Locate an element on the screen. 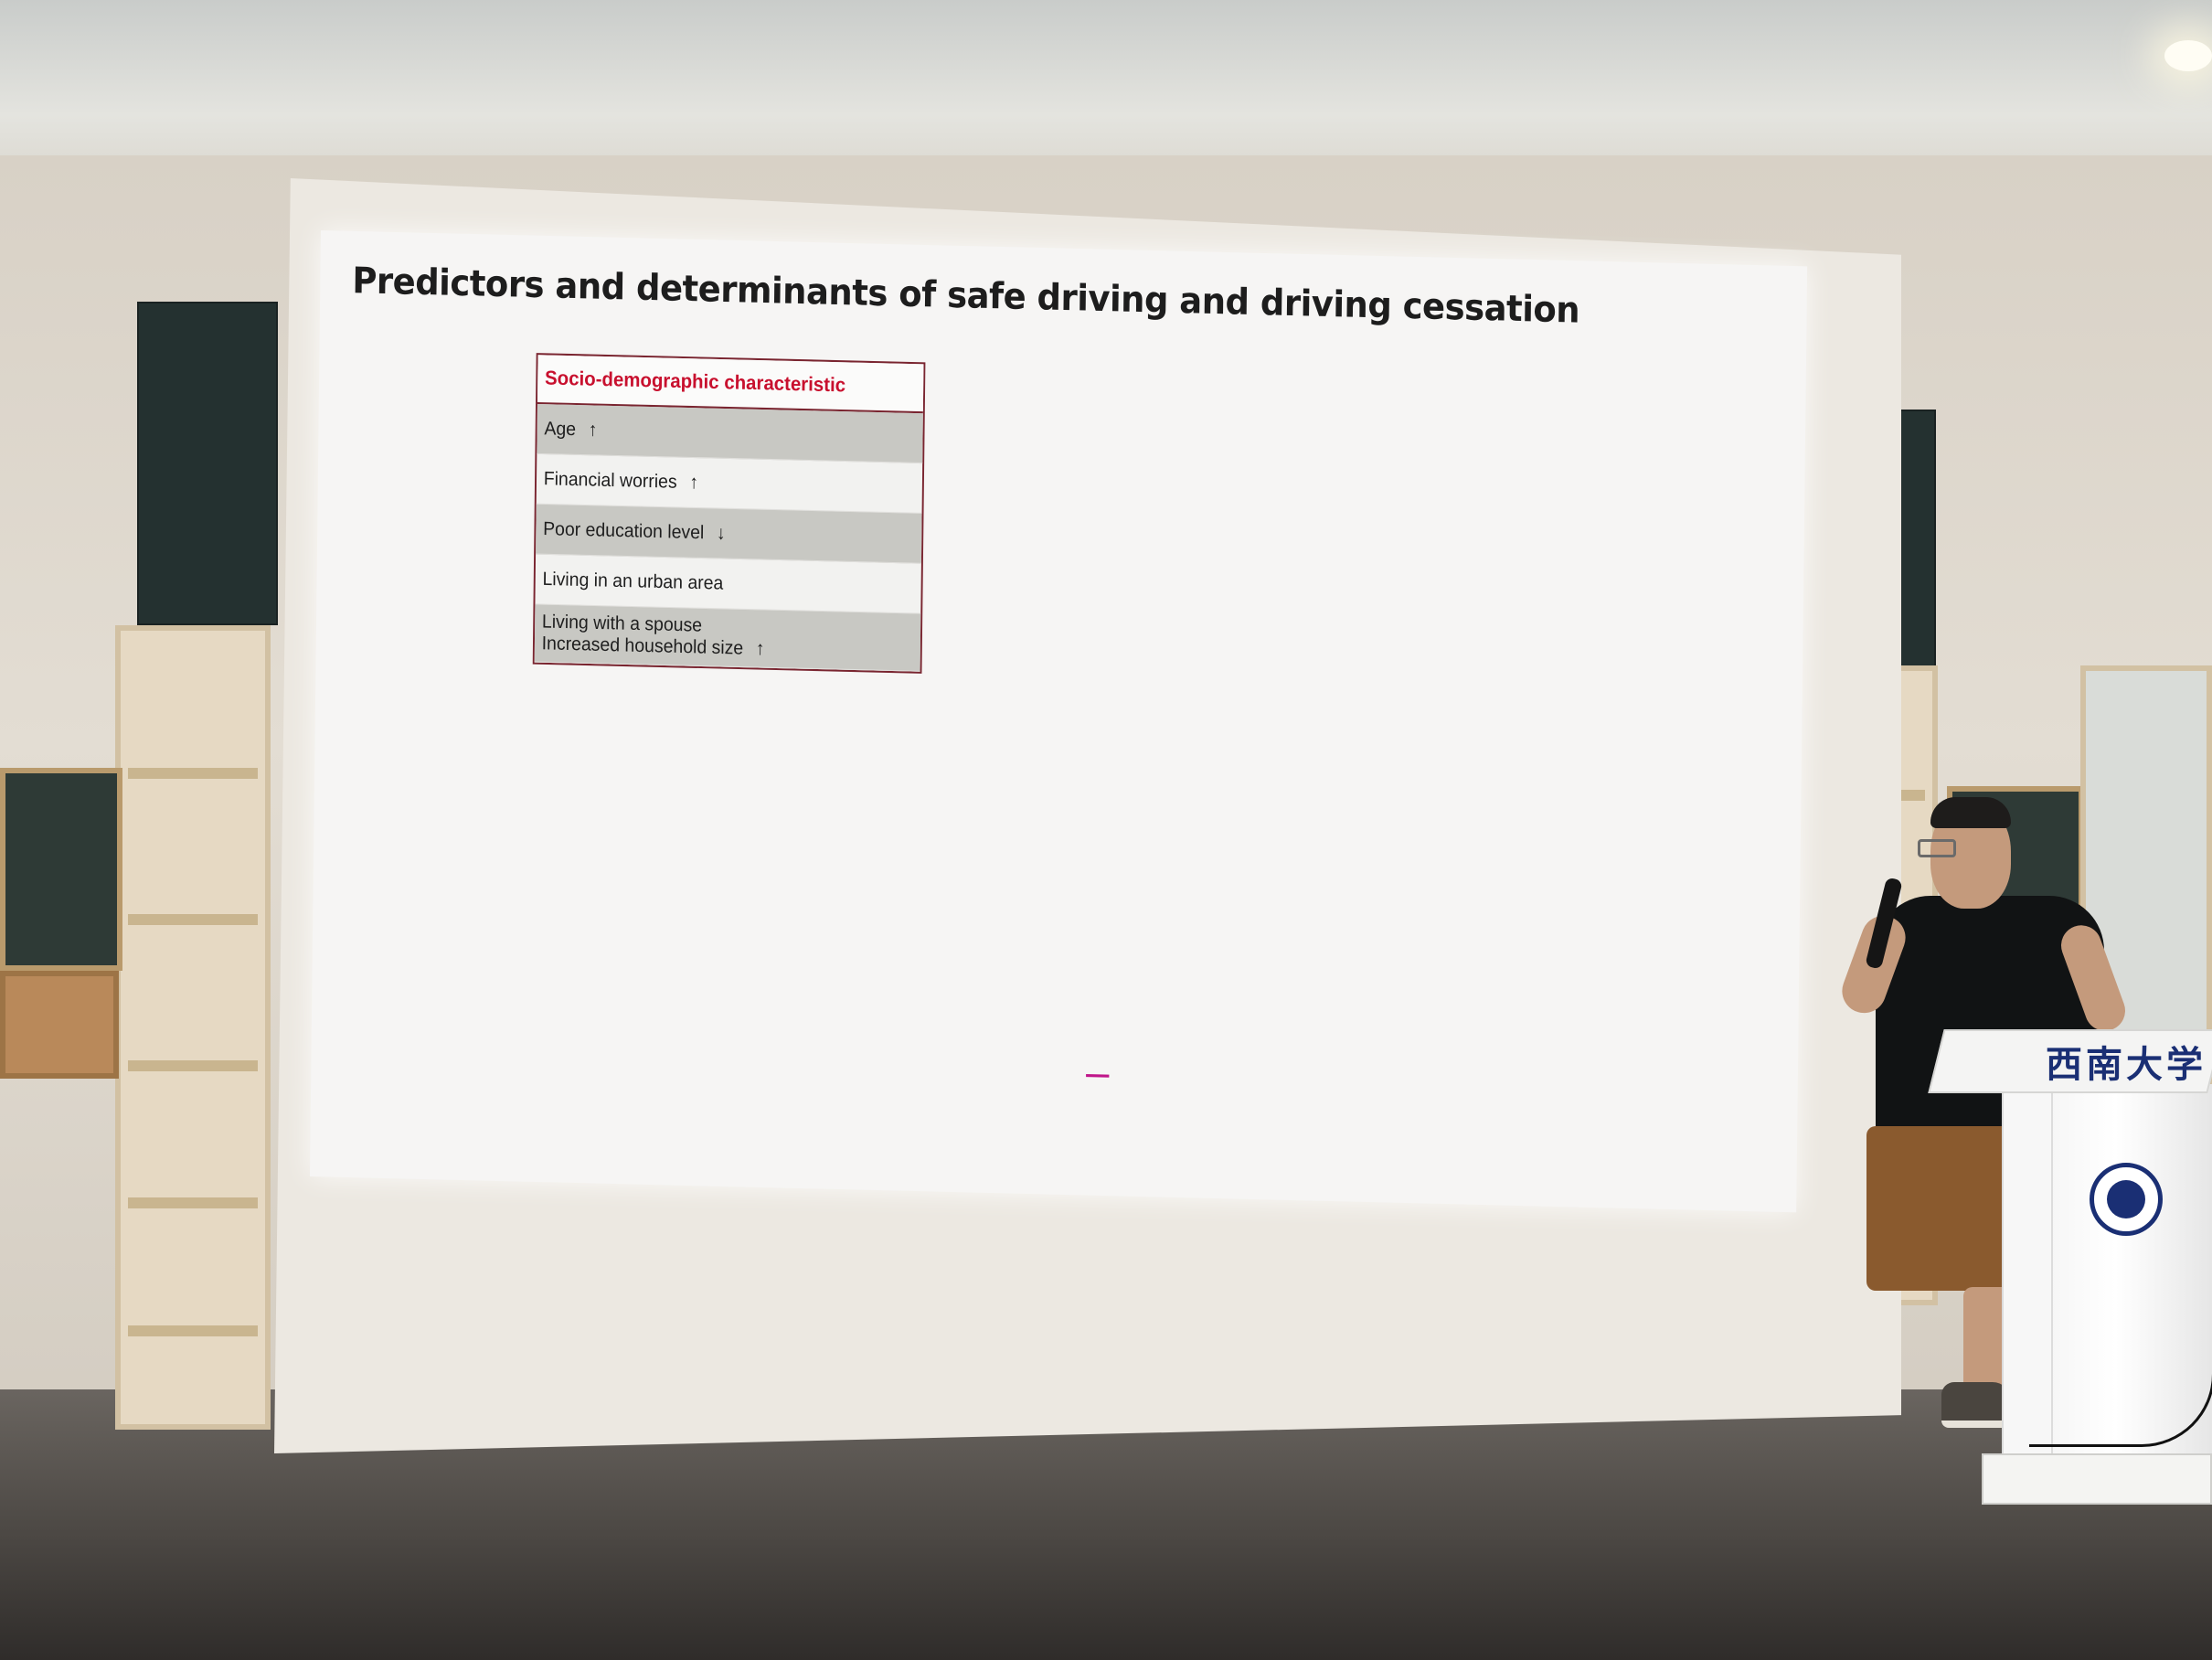 Image resolution: width=2212 pixels, height=1660 pixels. left-corkboard is located at coordinates (59, 1025).